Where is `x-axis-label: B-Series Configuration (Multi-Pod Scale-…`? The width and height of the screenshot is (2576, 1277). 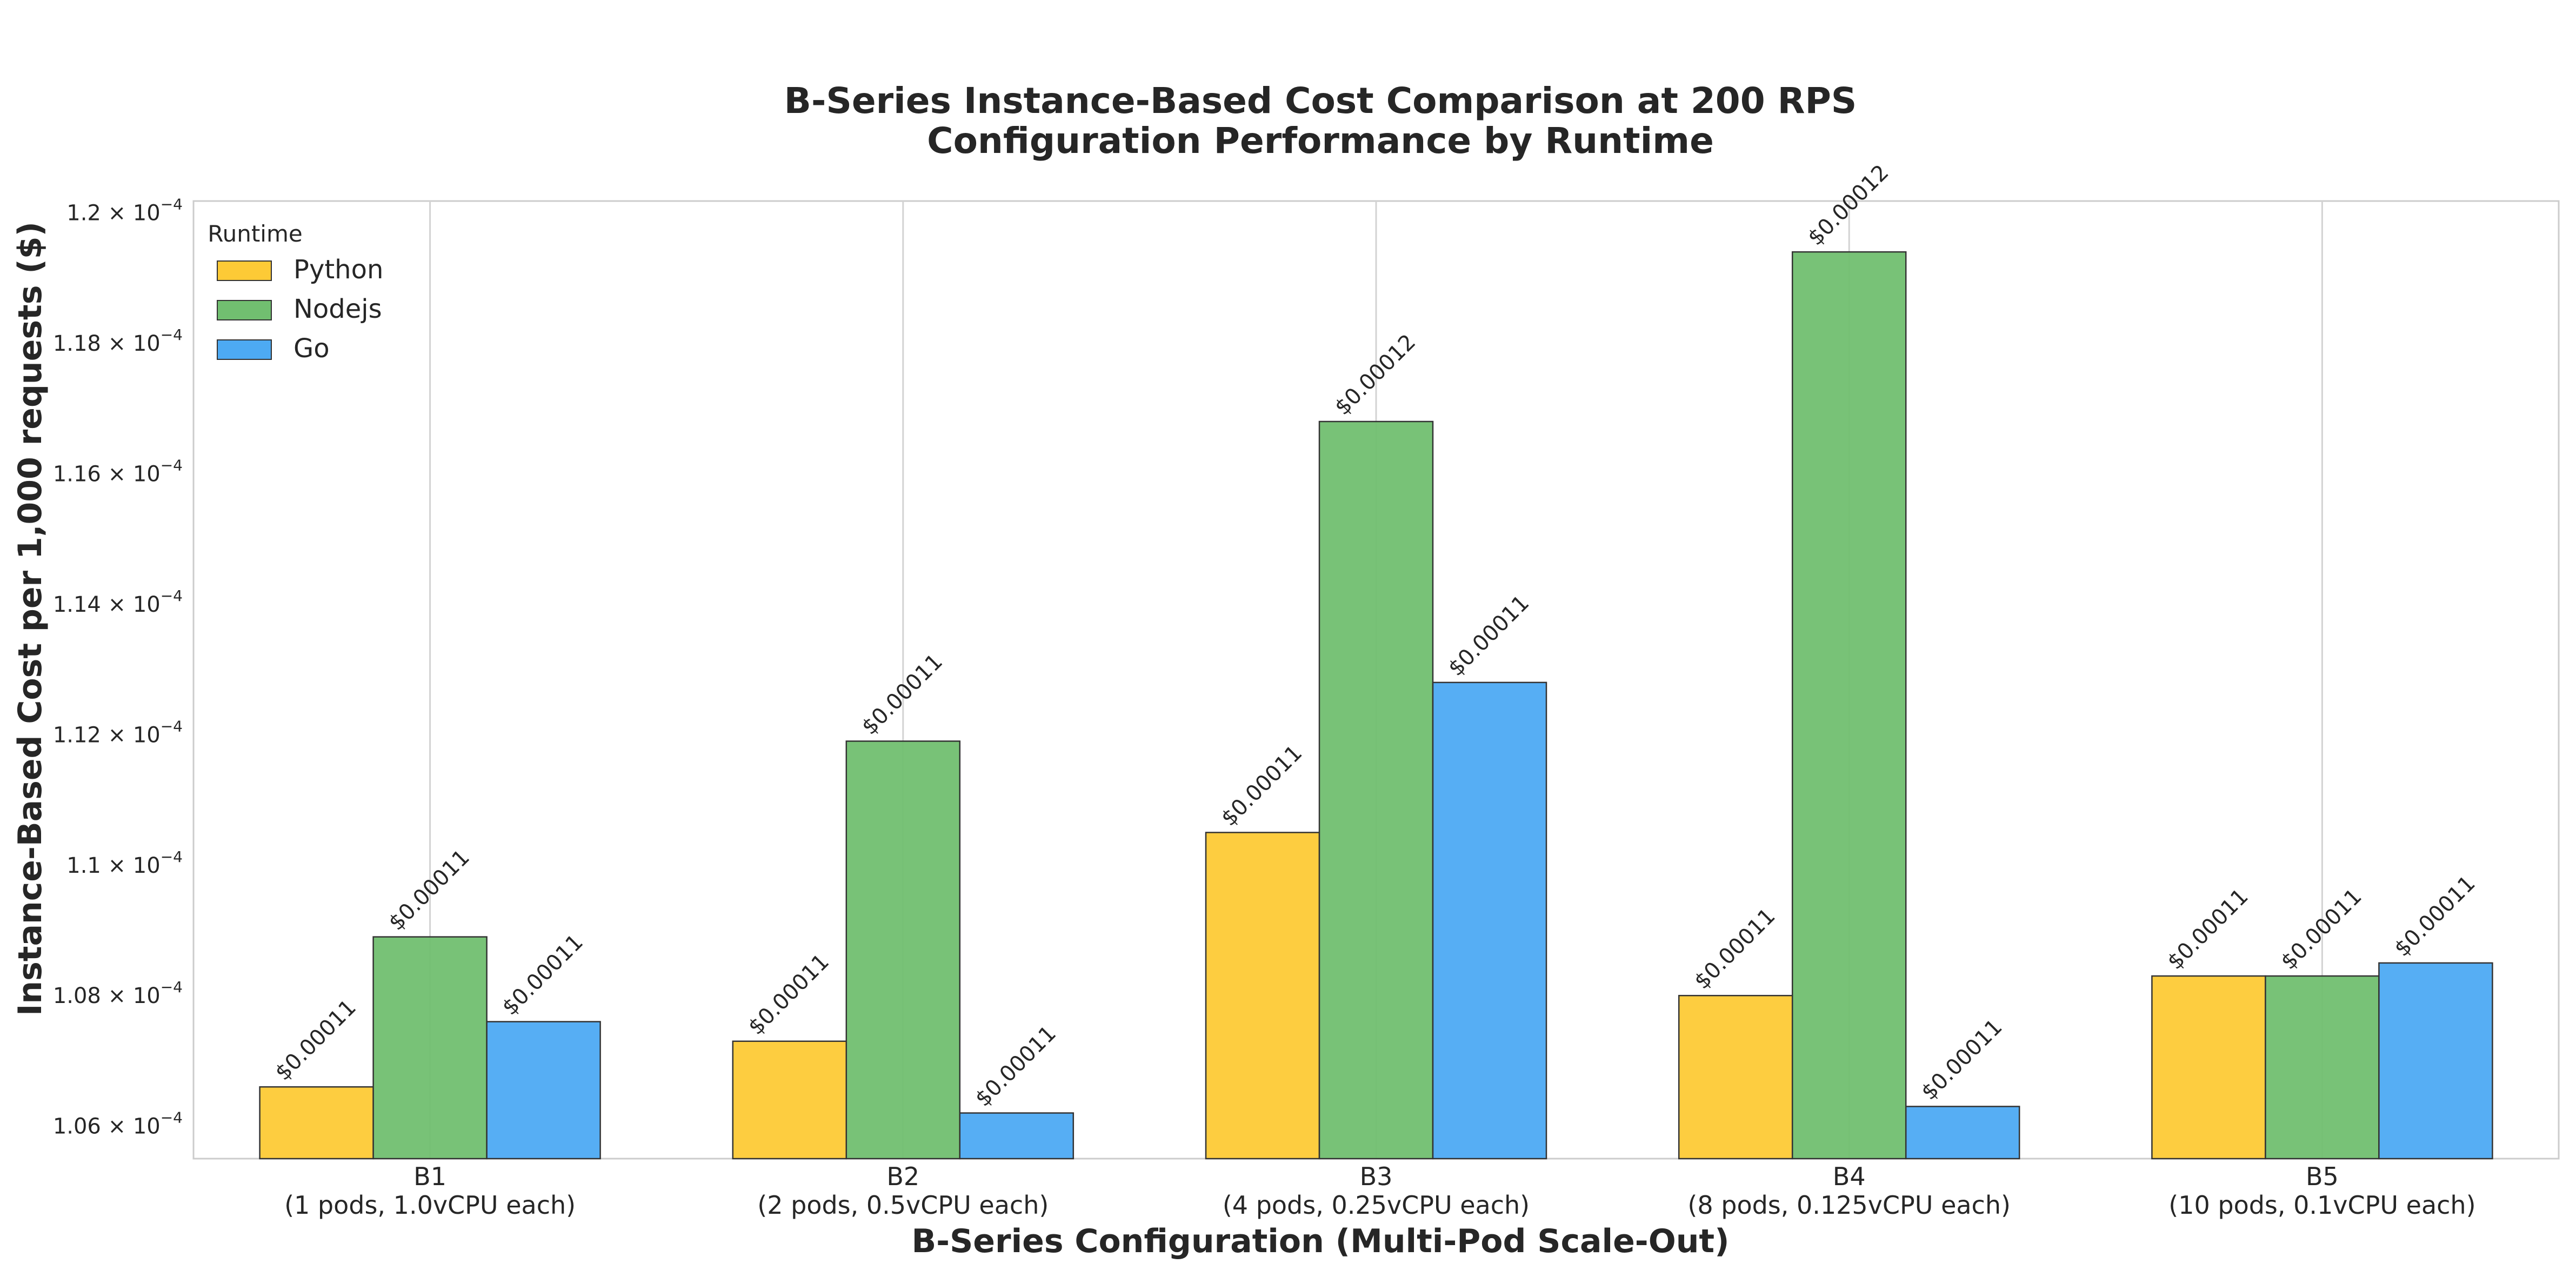
x-axis-label: B-Series Configuration (Multi-Pod Scale-… is located at coordinates (1320, 1241).